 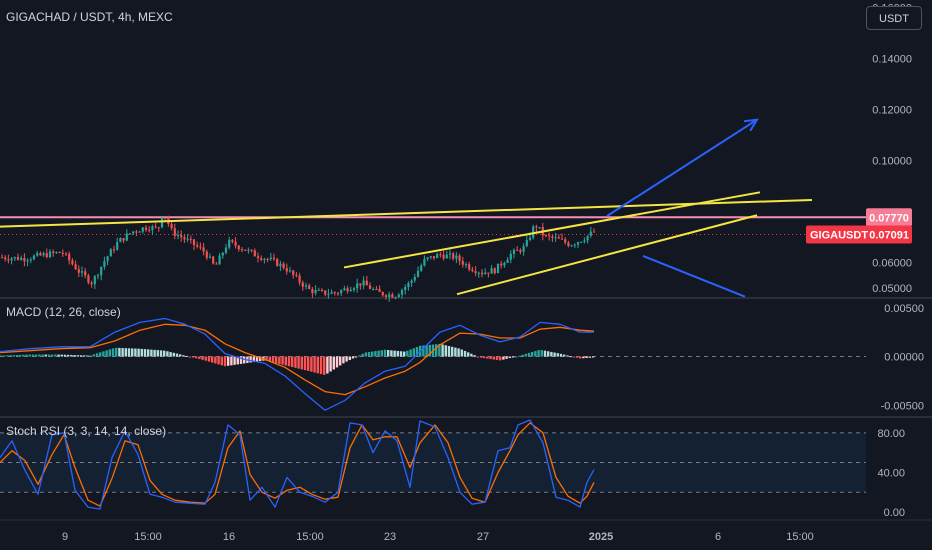 What do you see at coordinates (63, 312) in the screenshot?
I see `macd-label: MACD (12, 26, close)` at bounding box center [63, 312].